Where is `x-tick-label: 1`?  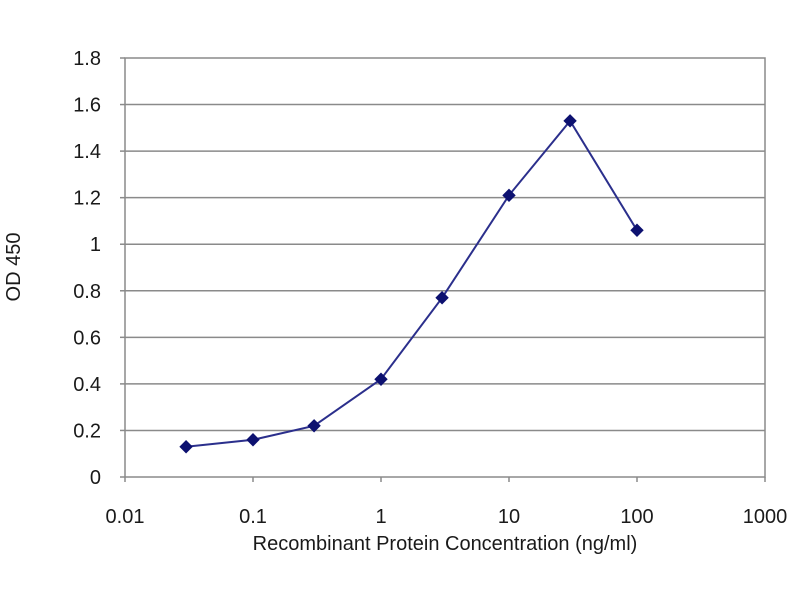
x-tick-label: 1 is located at coordinates (380, 517).